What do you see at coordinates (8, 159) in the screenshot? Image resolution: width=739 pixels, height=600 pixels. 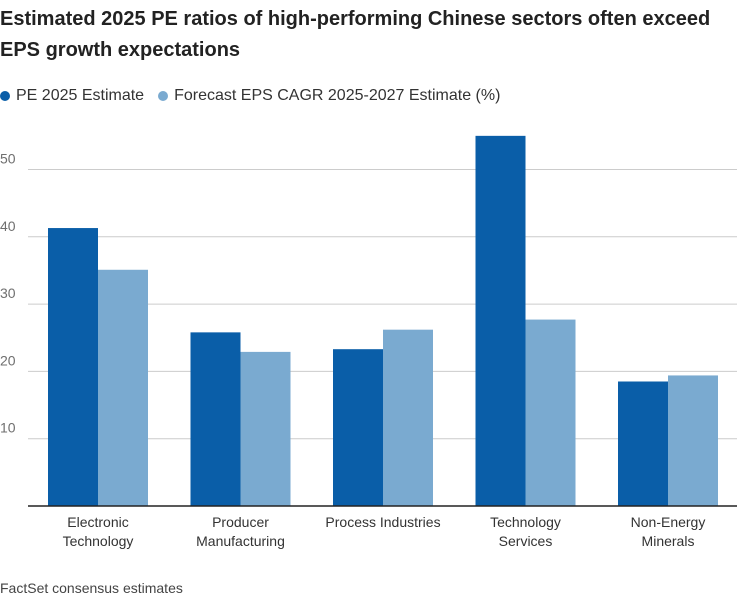 I see `y-tick-label: 50` at bounding box center [8, 159].